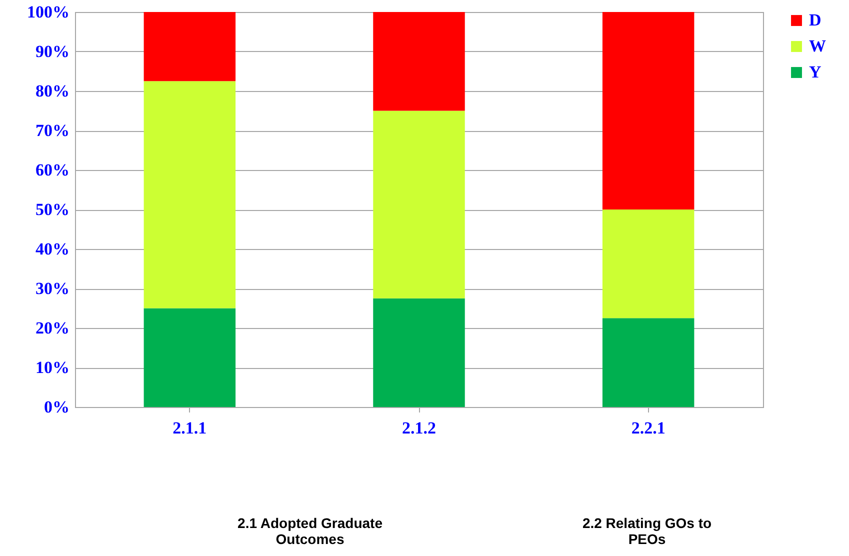  What do you see at coordinates (189, 428) in the screenshot?
I see `x-tick-label: 2.1.1` at bounding box center [189, 428].